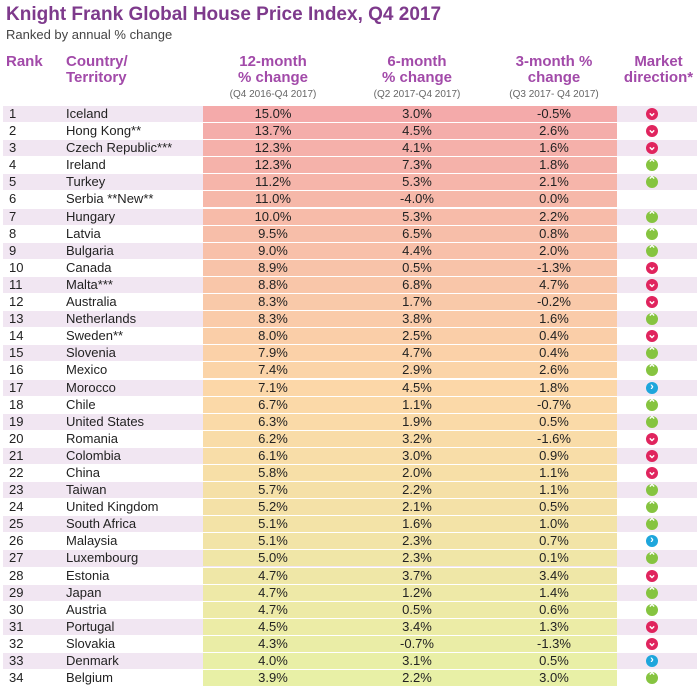 The height and width of the screenshot is (690, 700). What do you see at coordinates (97, 61) in the screenshot?
I see `header-country-line1: Country/` at bounding box center [97, 61].